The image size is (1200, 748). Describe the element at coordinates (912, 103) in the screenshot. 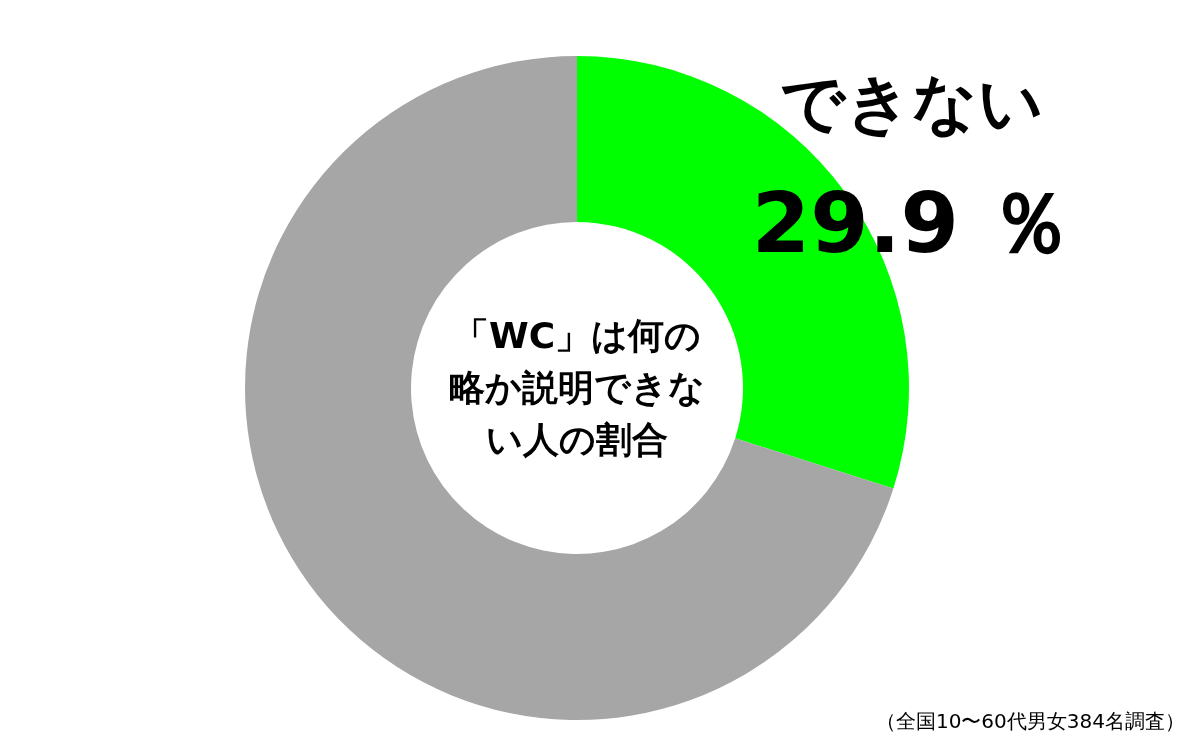

I see `slice-label: できない` at that location.